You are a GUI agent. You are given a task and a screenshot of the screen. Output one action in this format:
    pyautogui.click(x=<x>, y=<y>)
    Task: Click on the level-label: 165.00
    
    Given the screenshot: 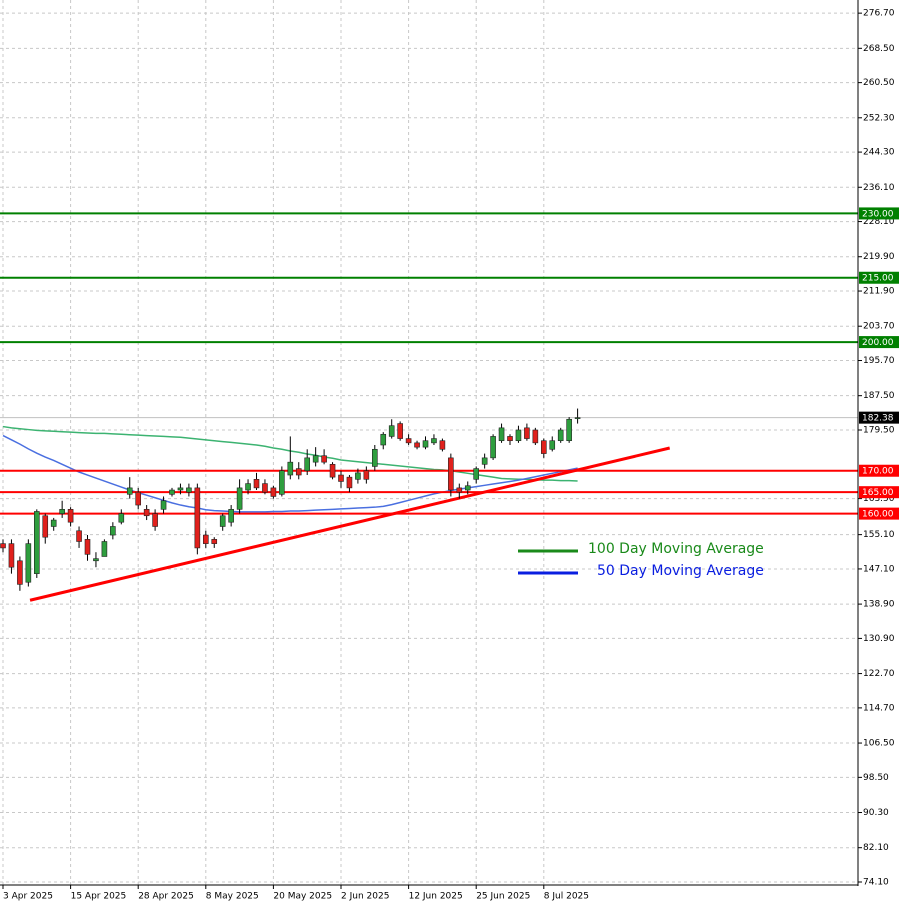 What is the action you would take?
    pyautogui.click(x=878, y=493)
    